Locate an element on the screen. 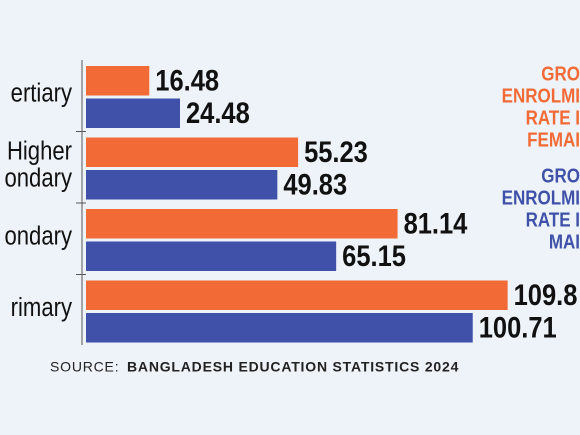 This screenshot has width=580, height=435. value-label: 55.23 is located at coordinates (336, 151).